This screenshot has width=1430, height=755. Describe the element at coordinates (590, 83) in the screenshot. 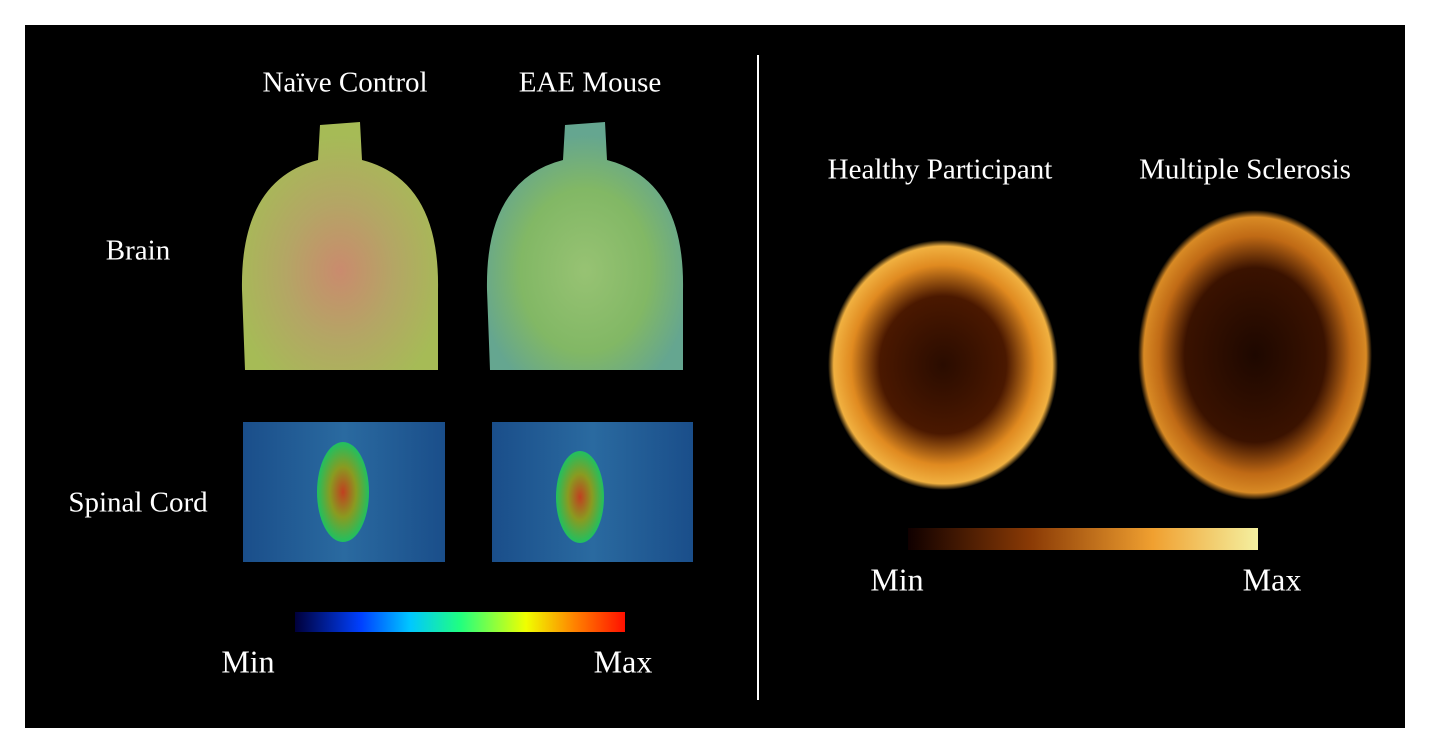

I see `column-label: EAE Mouse` at that location.